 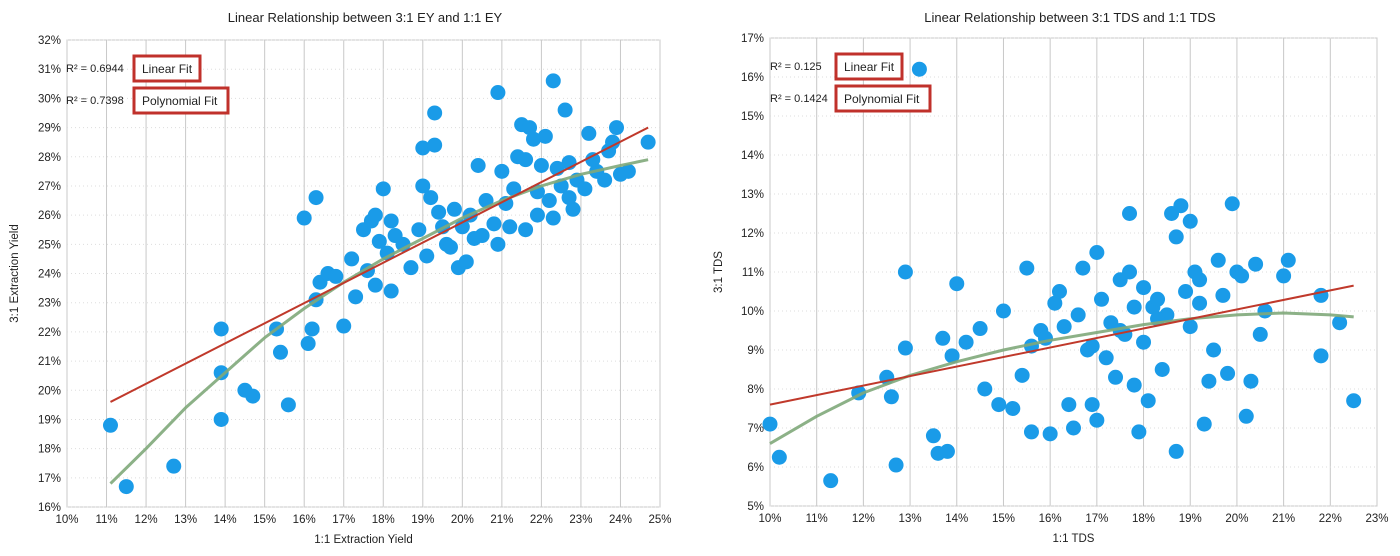 What do you see at coordinates (15, 273) in the screenshot?
I see `y-axis-label: 3:1 Extraction Yield` at bounding box center [15, 273].